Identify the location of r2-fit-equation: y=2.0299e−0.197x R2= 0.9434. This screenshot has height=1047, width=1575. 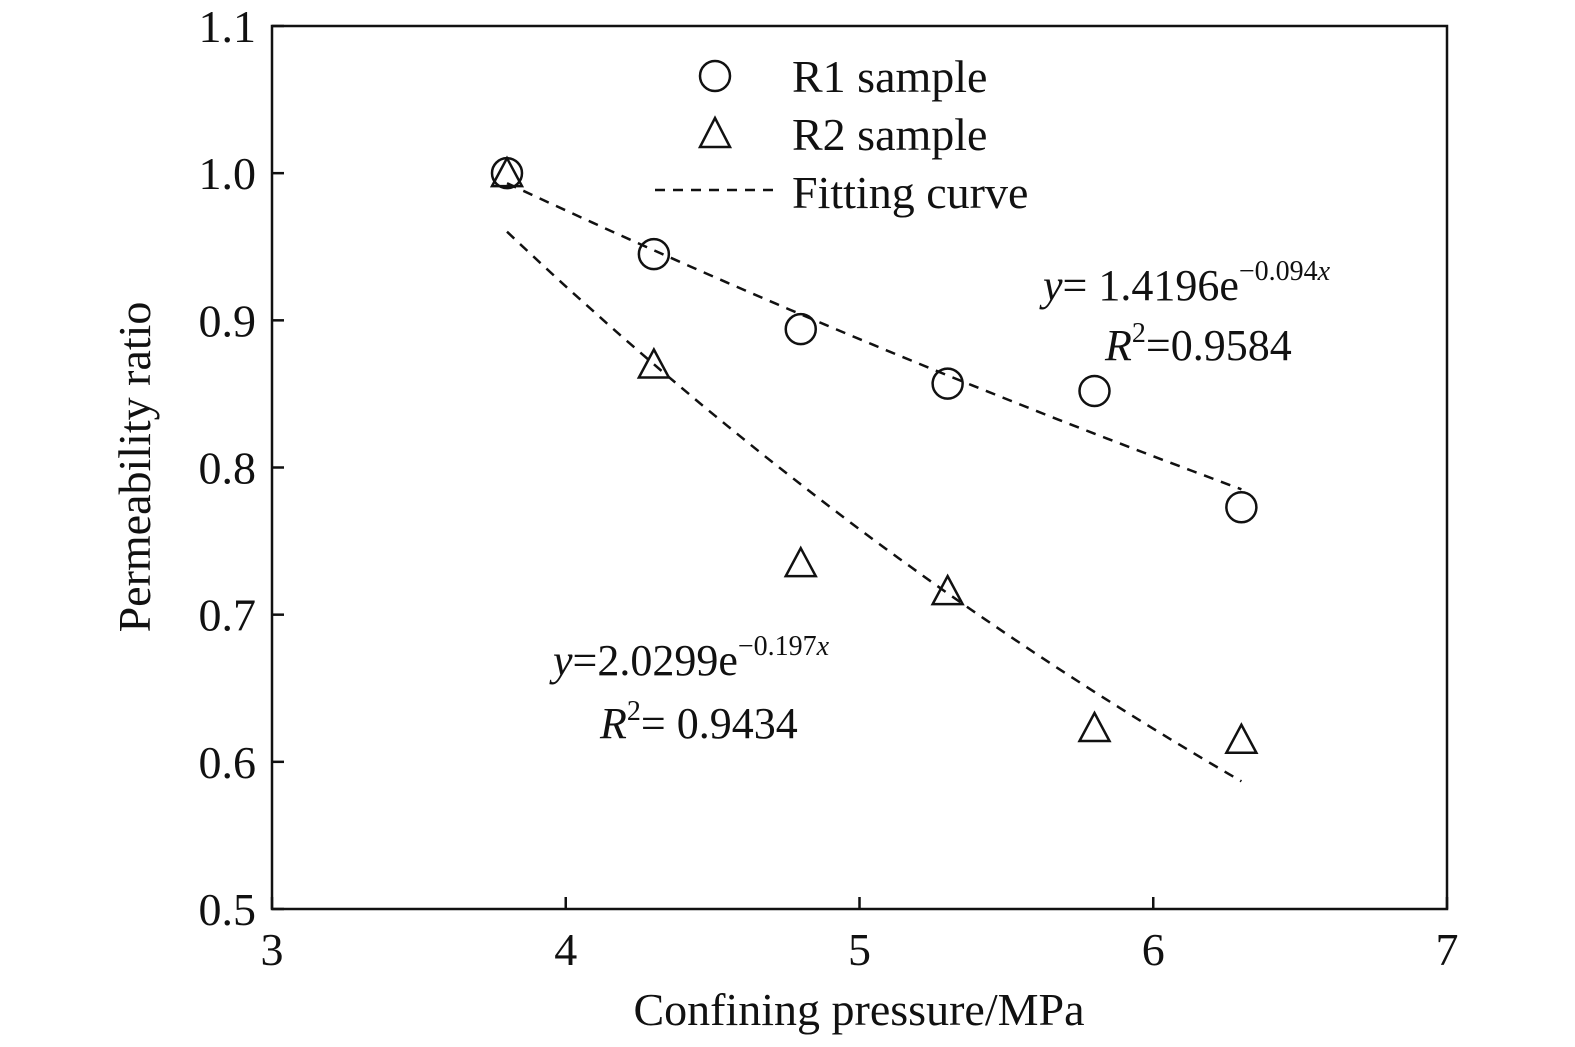
(689, 689).